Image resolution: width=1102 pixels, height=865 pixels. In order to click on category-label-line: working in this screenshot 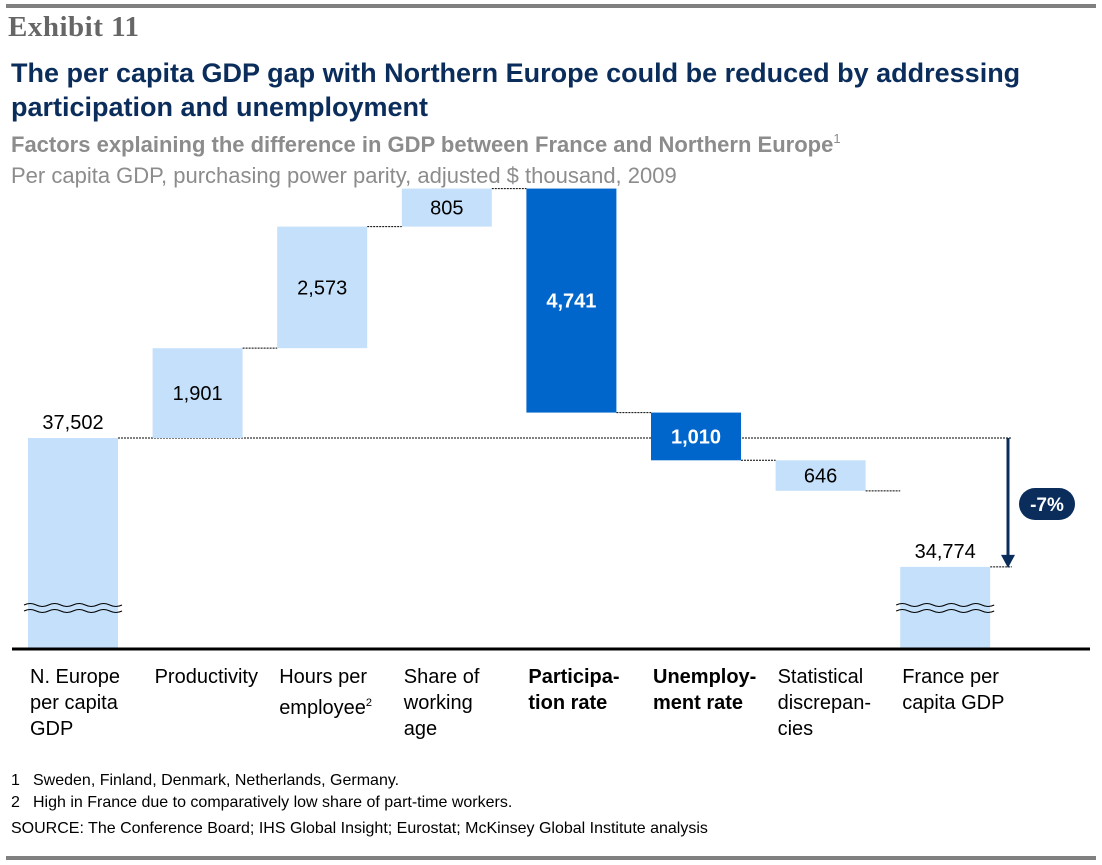, I will do `click(438, 703)`.